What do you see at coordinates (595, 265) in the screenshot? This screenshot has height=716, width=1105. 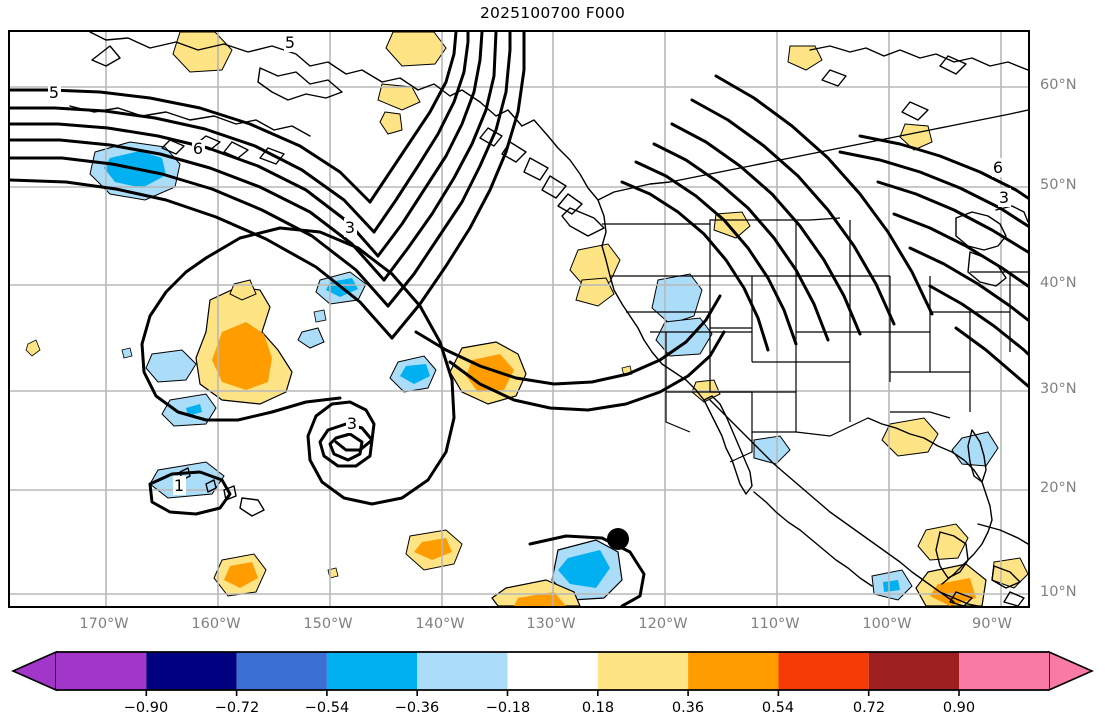 I see `shade-pnw-pos` at bounding box center [595, 265].